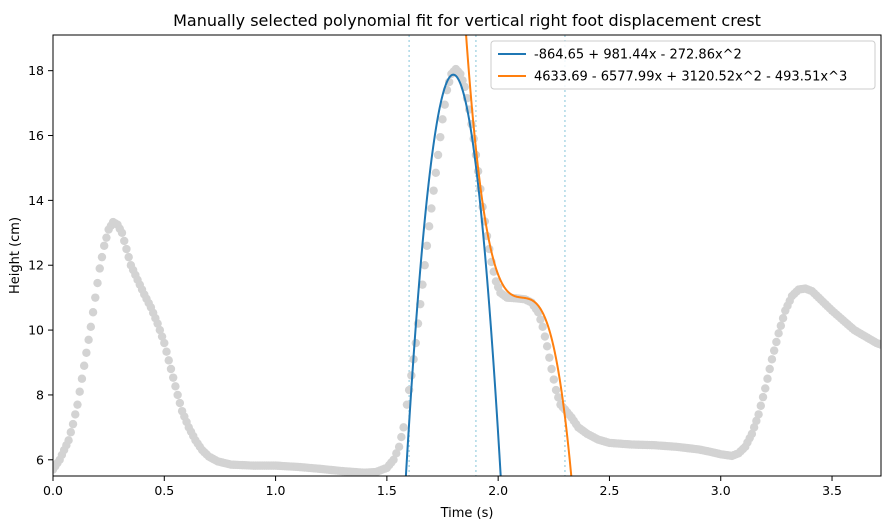 The height and width of the screenshot is (532, 894). What do you see at coordinates (36, 70) in the screenshot?
I see `y-tick-label: 18` at bounding box center [36, 70].